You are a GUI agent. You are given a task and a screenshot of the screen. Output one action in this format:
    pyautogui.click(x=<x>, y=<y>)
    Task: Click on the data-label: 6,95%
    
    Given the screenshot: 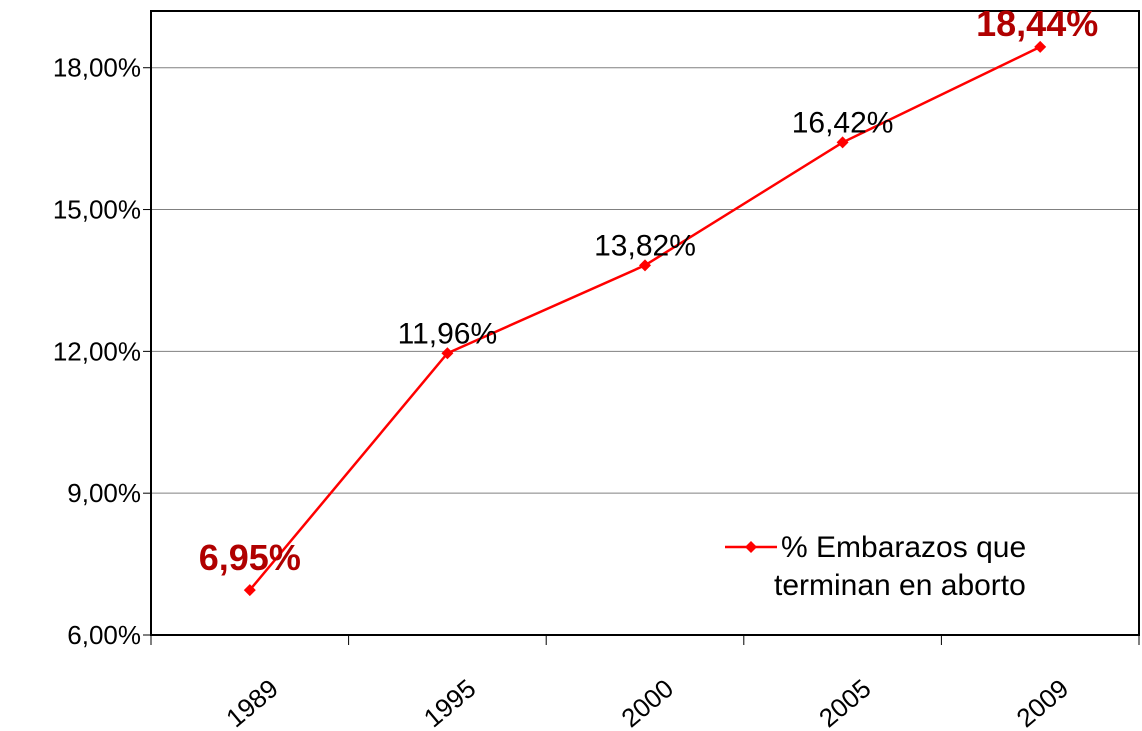 What is the action you would take?
    pyautogui.click(x=250, y=557)
    